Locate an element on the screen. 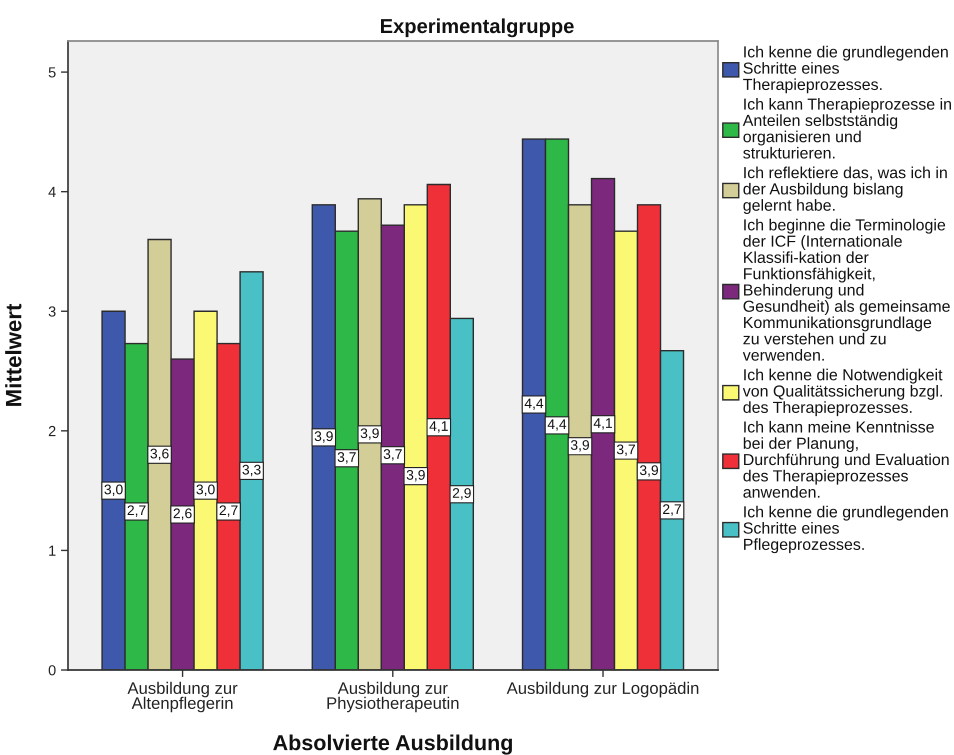  data-label: 2,6 is located at coordinates (183, 514).